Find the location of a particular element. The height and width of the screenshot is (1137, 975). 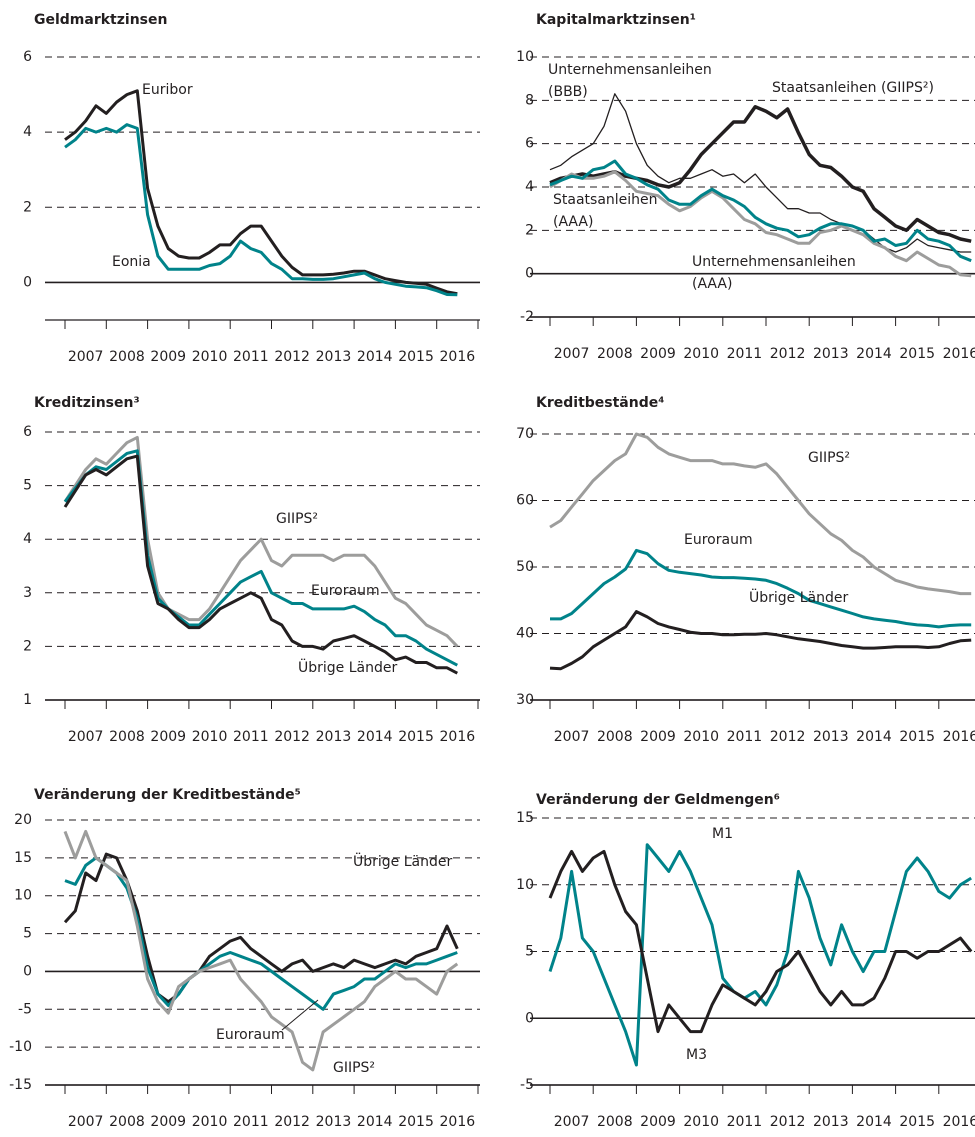

y-tick-label: 60 is located at coordinates (525, 501).